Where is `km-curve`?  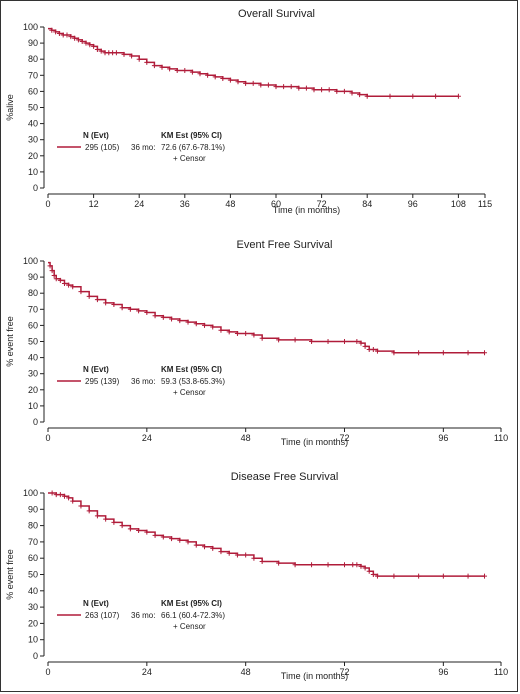 km-curve is located at coordinates (266, 307).